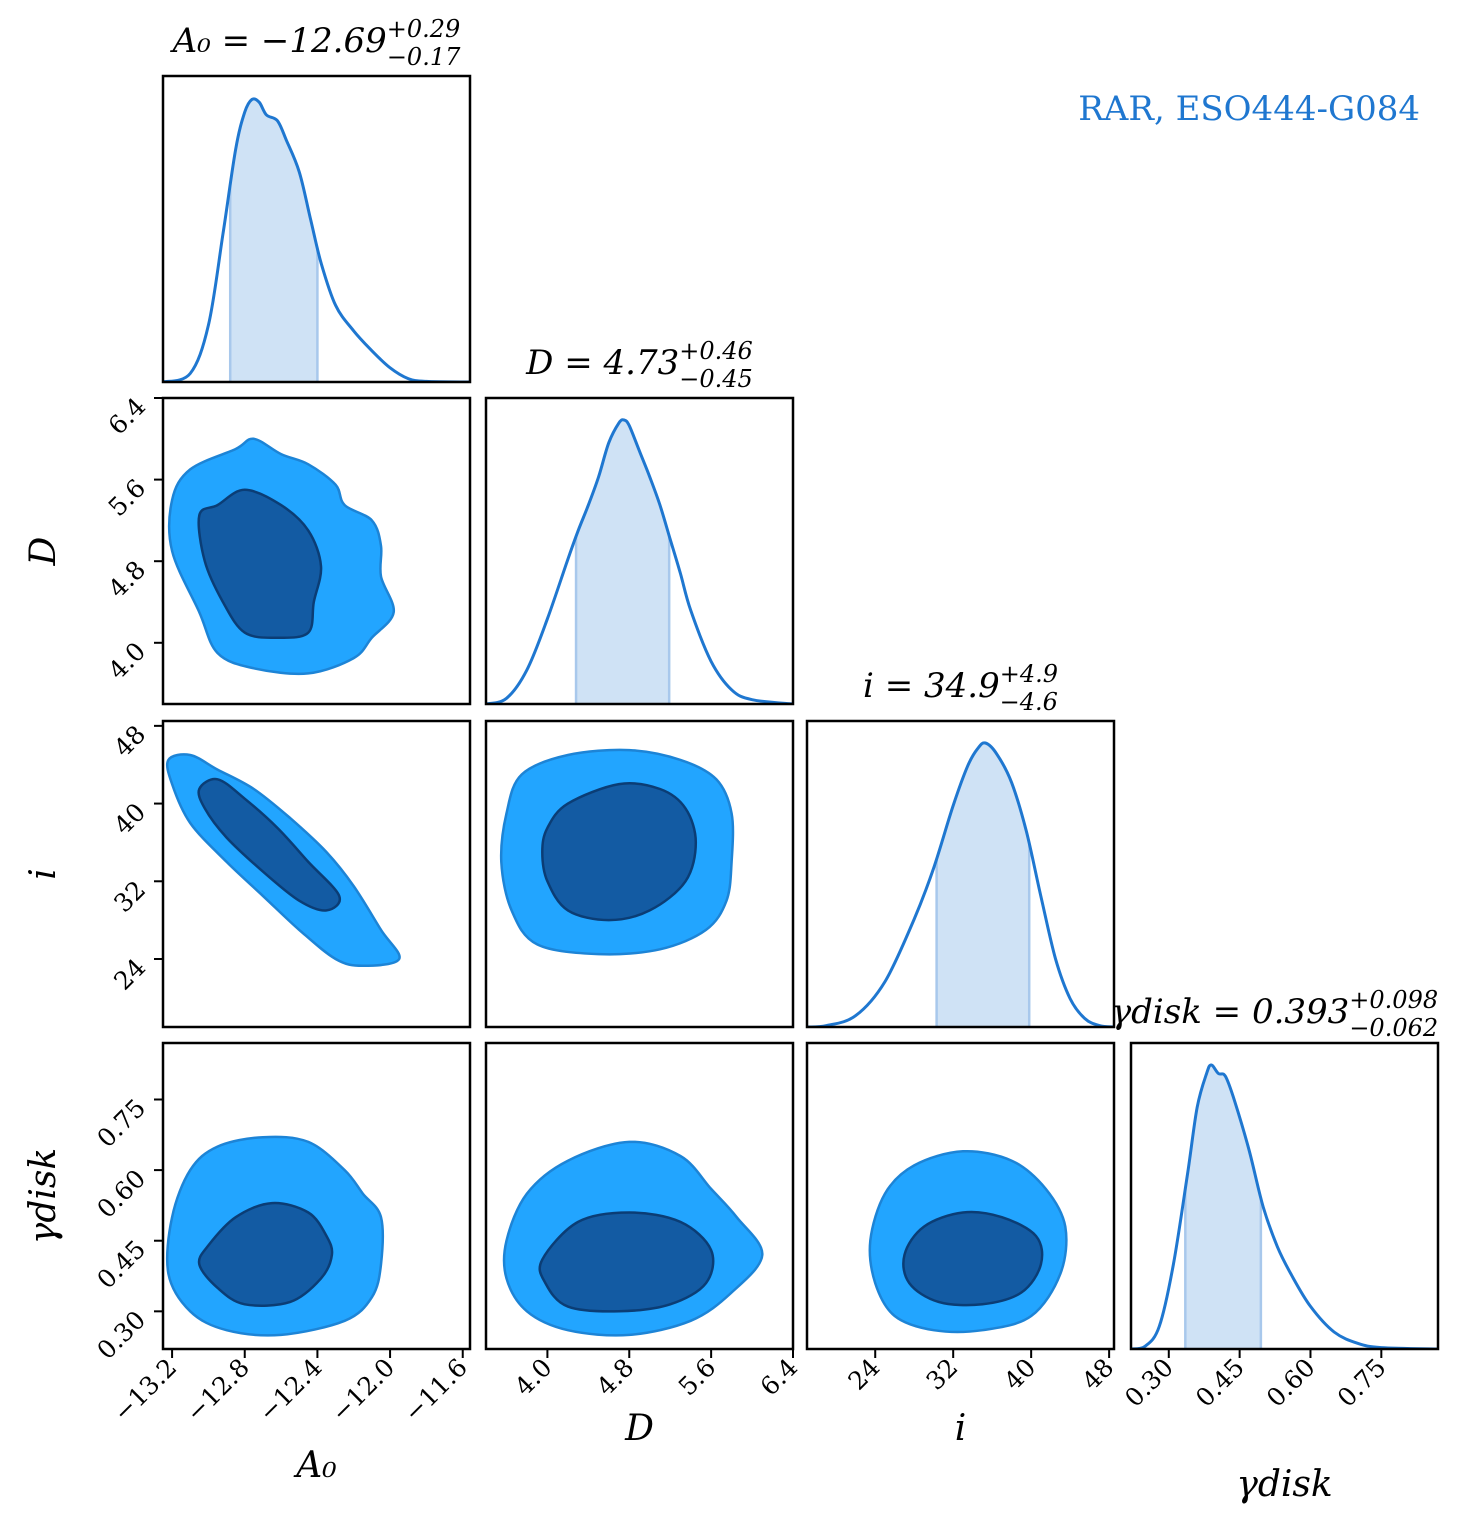 Image resolution: width=1468 pixels, height=1533 pixels. I want to click on svg-text:i = 34.9+4.9−4.6: i = 34.9+4.9 −4.6, so click(960, 688).